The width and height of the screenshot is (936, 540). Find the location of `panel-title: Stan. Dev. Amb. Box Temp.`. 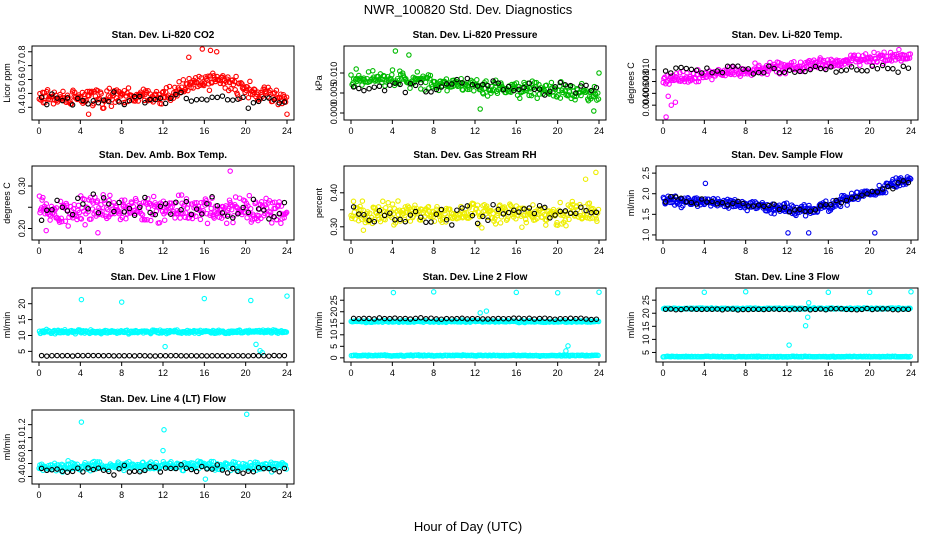

panel-title: Stan. Dev. Amb. Box Temp. is located at coordinates (163, 155).